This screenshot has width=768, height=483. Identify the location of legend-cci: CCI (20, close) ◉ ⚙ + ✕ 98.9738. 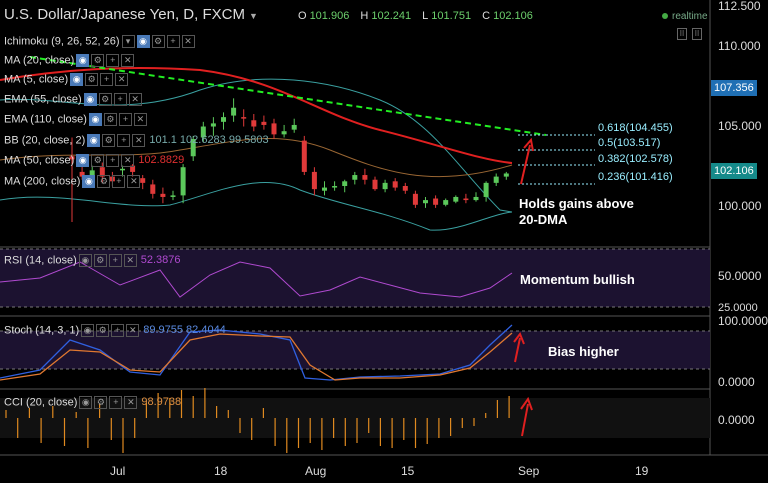
(92, 402).